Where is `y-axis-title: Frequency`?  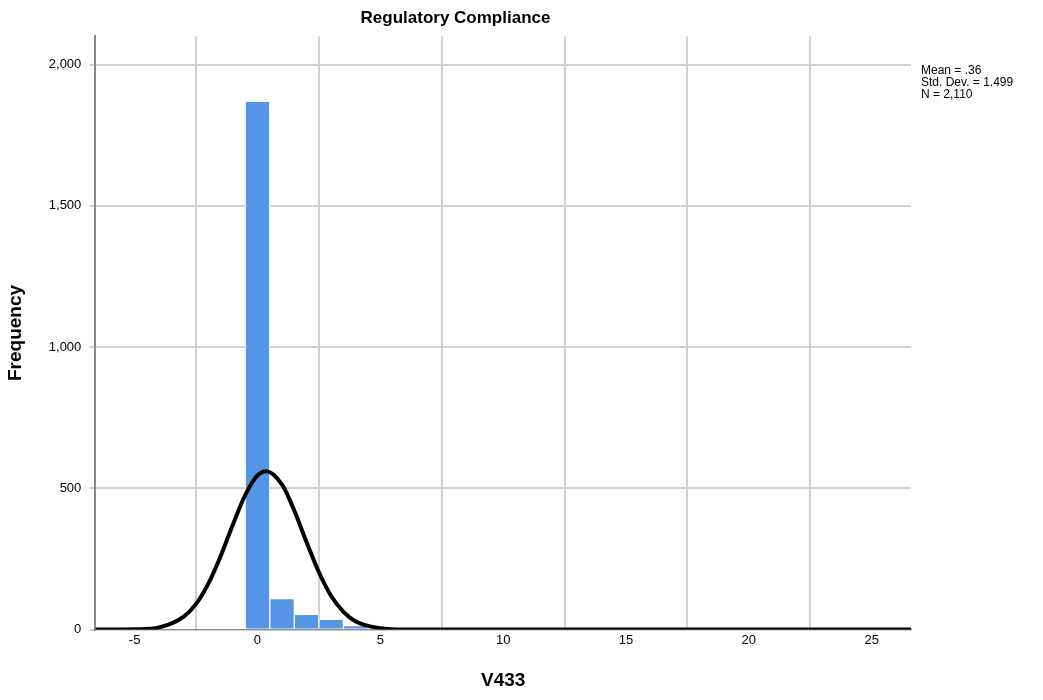
y-axis-title: Frequency is located at coordinates (14, 333).